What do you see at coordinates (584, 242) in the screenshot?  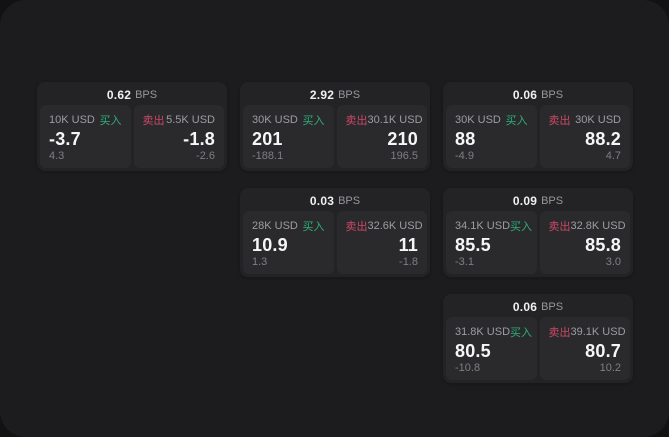 I see `sell-panel: 卖出 32.8K USD 85.8 3.0` at bounding box center [584, 242].